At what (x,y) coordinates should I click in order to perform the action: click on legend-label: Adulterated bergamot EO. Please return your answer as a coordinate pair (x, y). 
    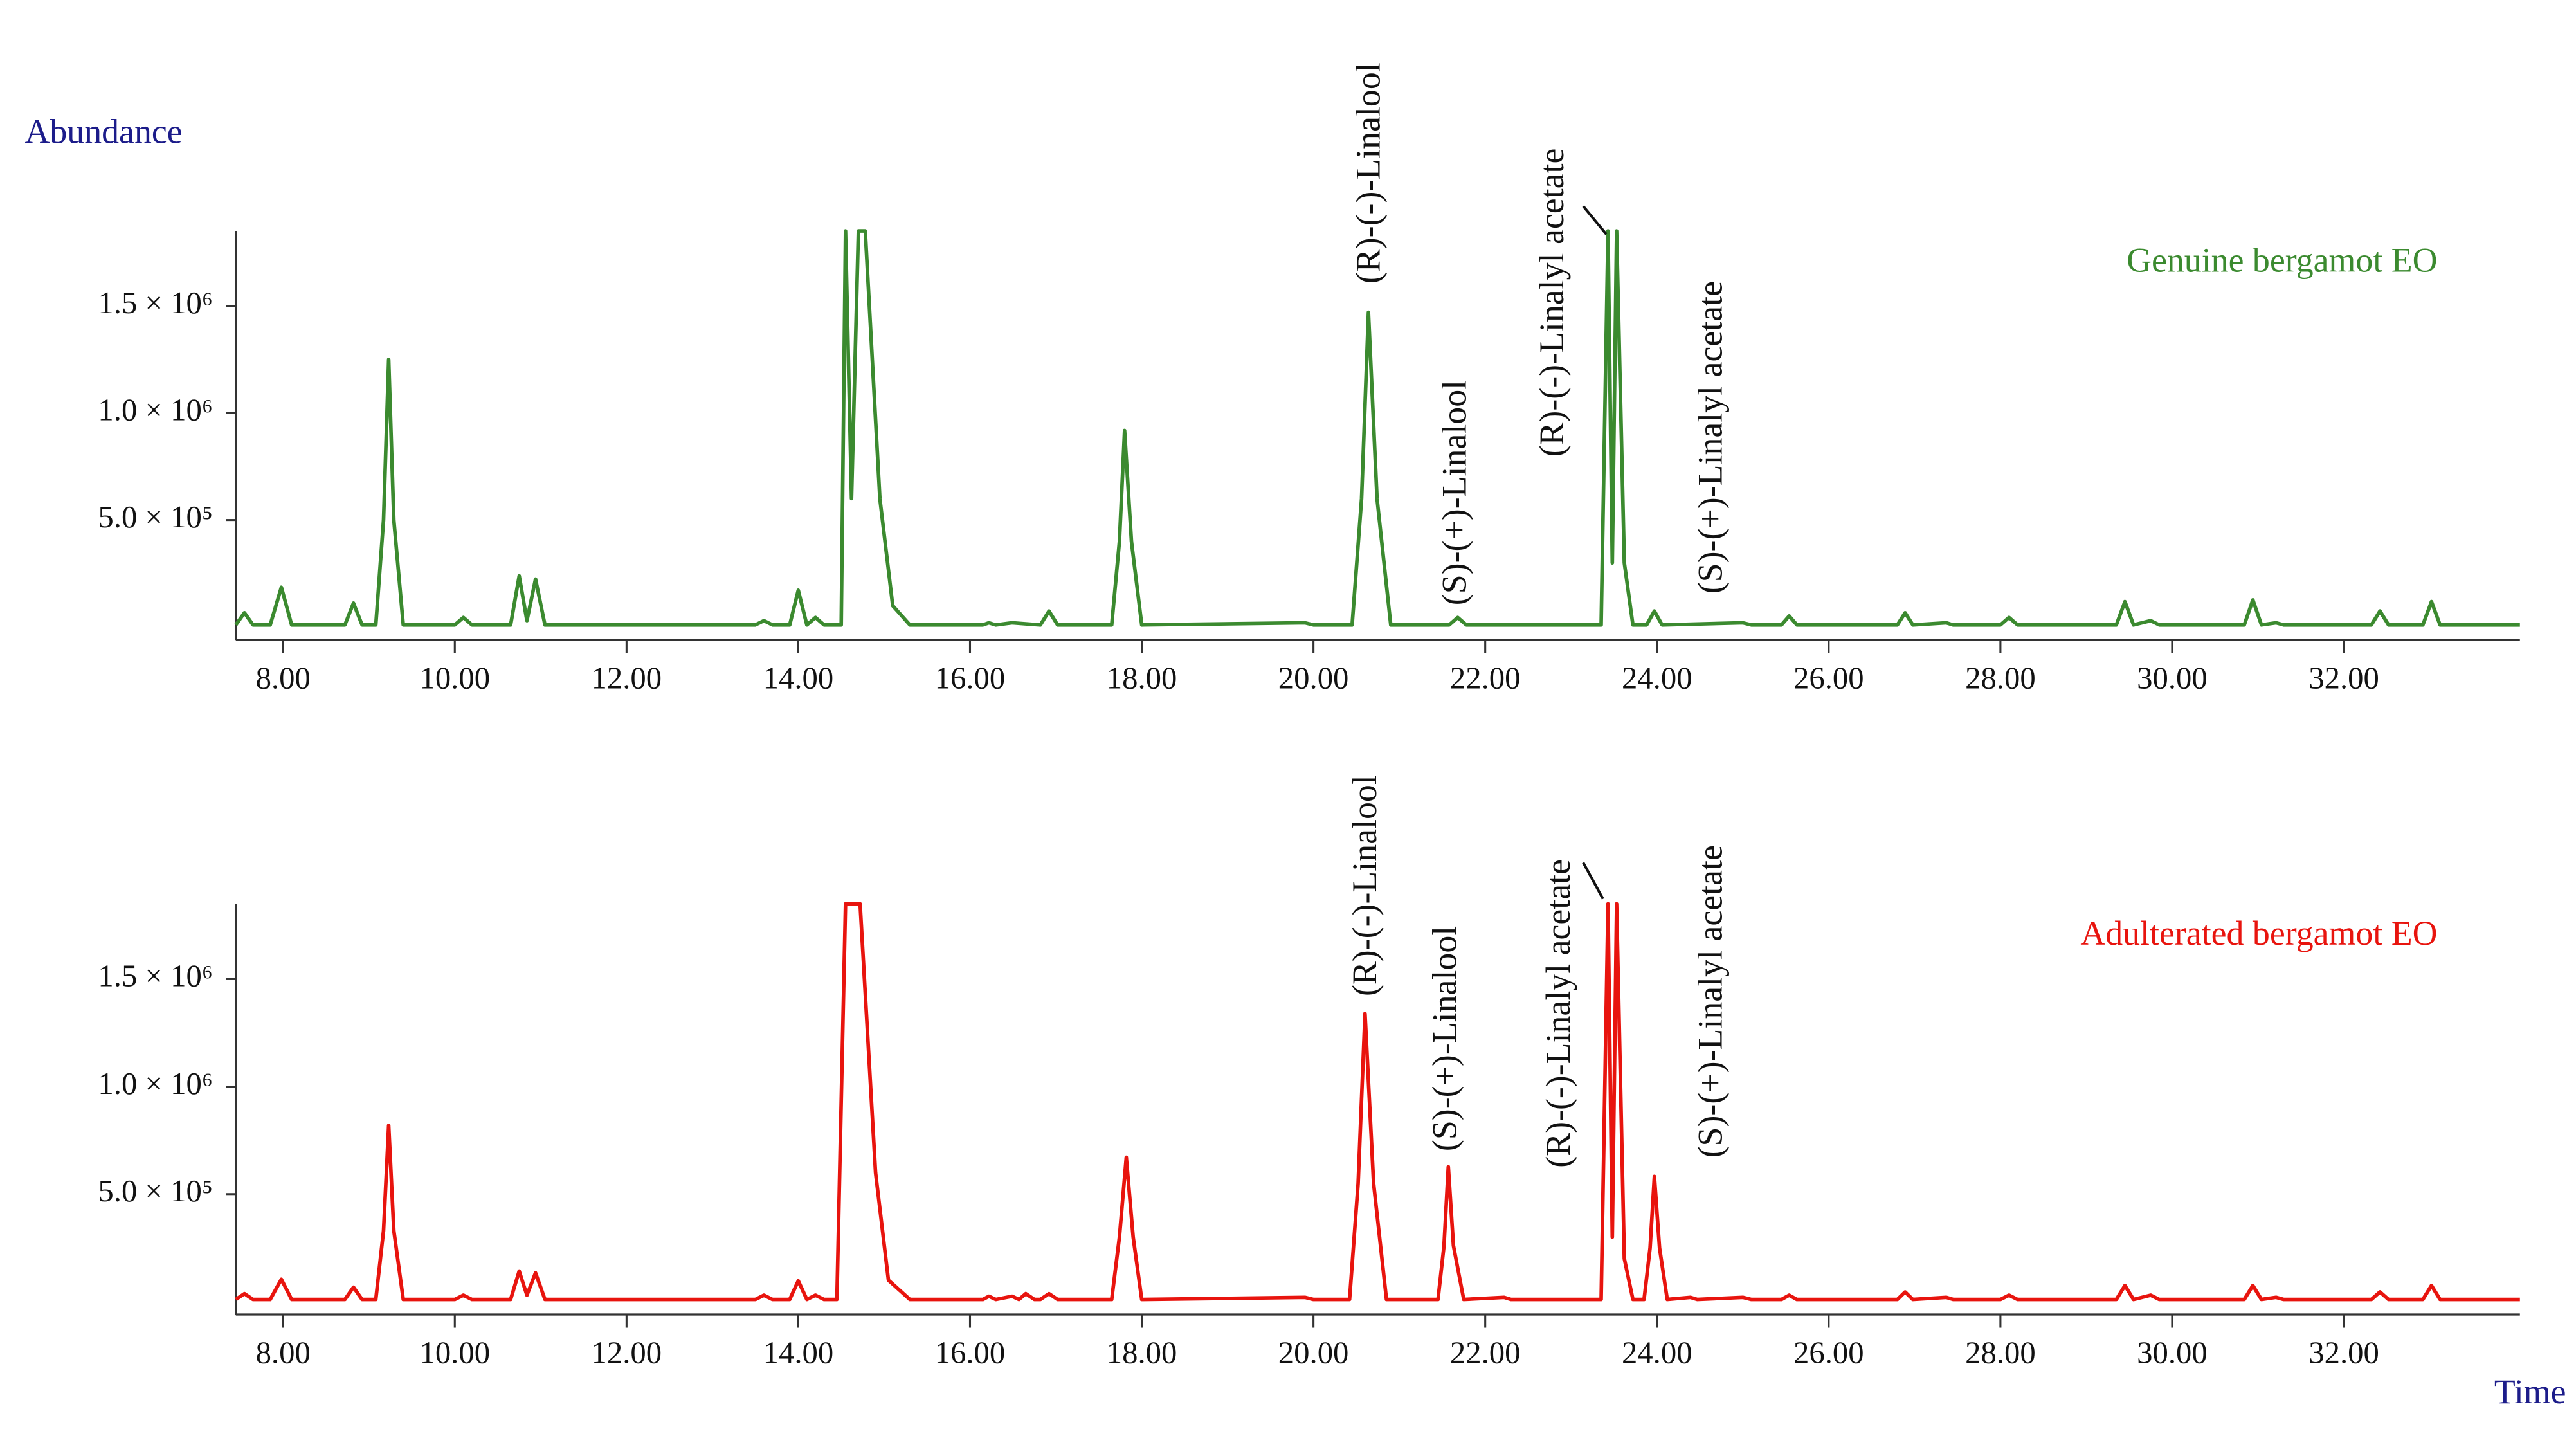
    Looking at the image, I should click on (2258, 933).